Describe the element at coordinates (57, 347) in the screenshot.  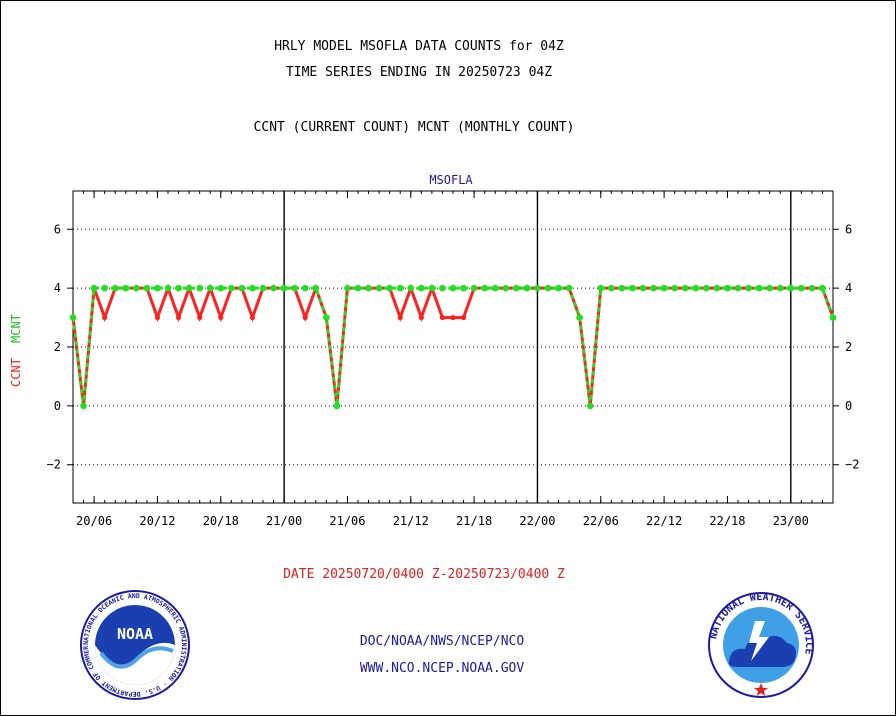
I see `y-tick-label-left: 2` at that location.